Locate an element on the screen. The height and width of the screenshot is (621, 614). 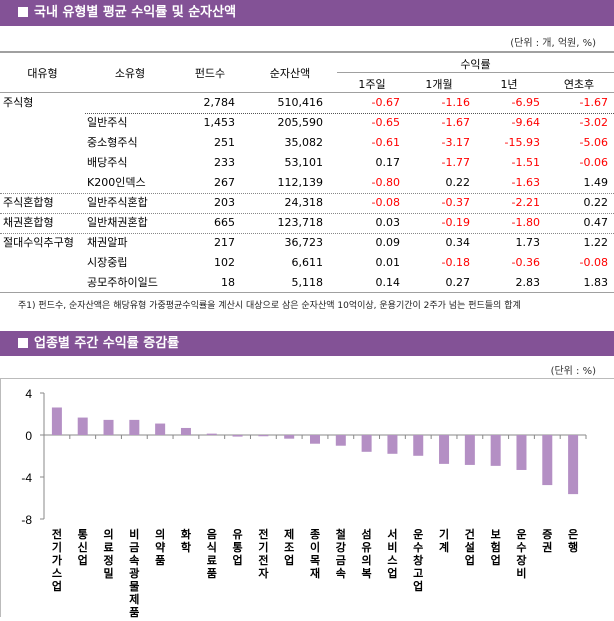
bar-기계 is located at coordinates (444, 449).